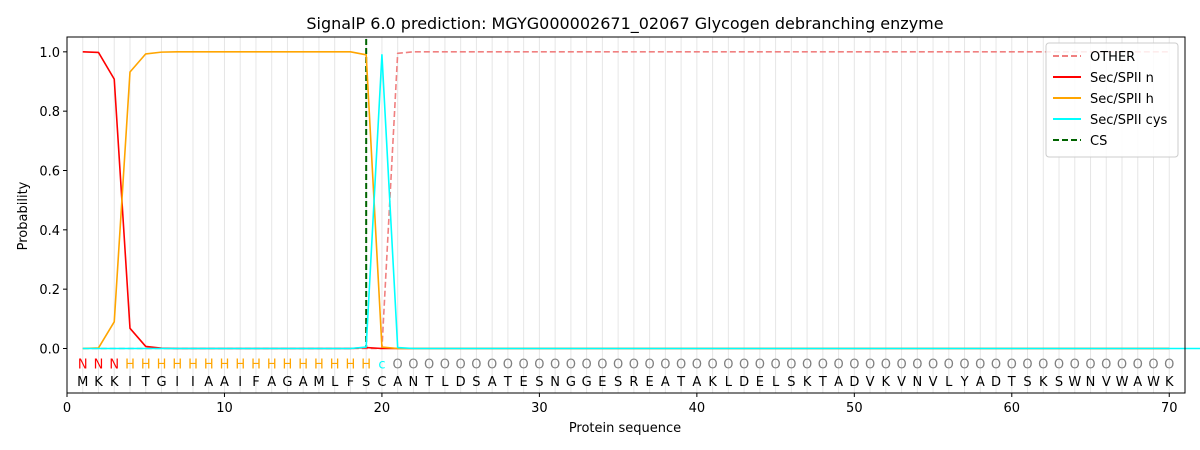  I want to click on legend-box, so click(1112, 100).